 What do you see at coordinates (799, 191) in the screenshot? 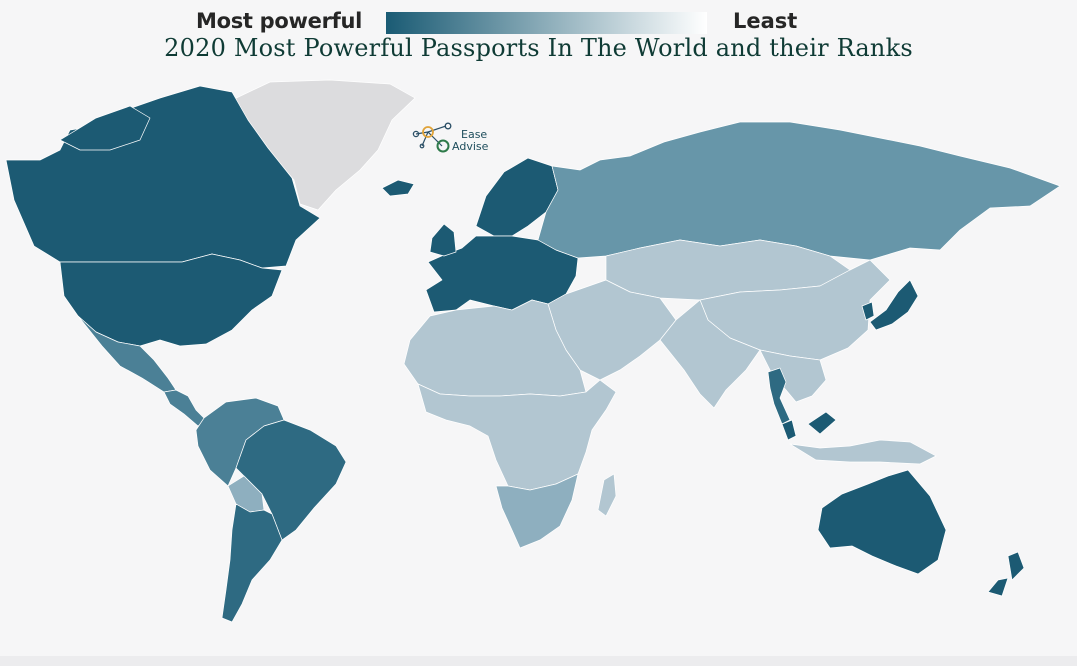
I see `region-russia` at bounding box center [799, 191].